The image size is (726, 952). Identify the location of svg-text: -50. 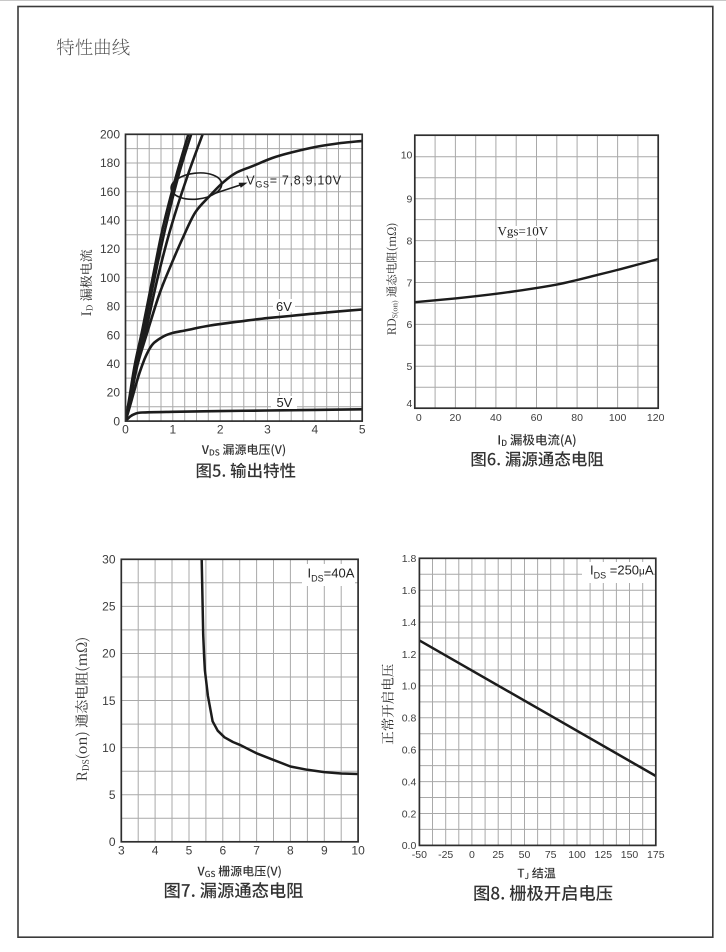
(419, 855).